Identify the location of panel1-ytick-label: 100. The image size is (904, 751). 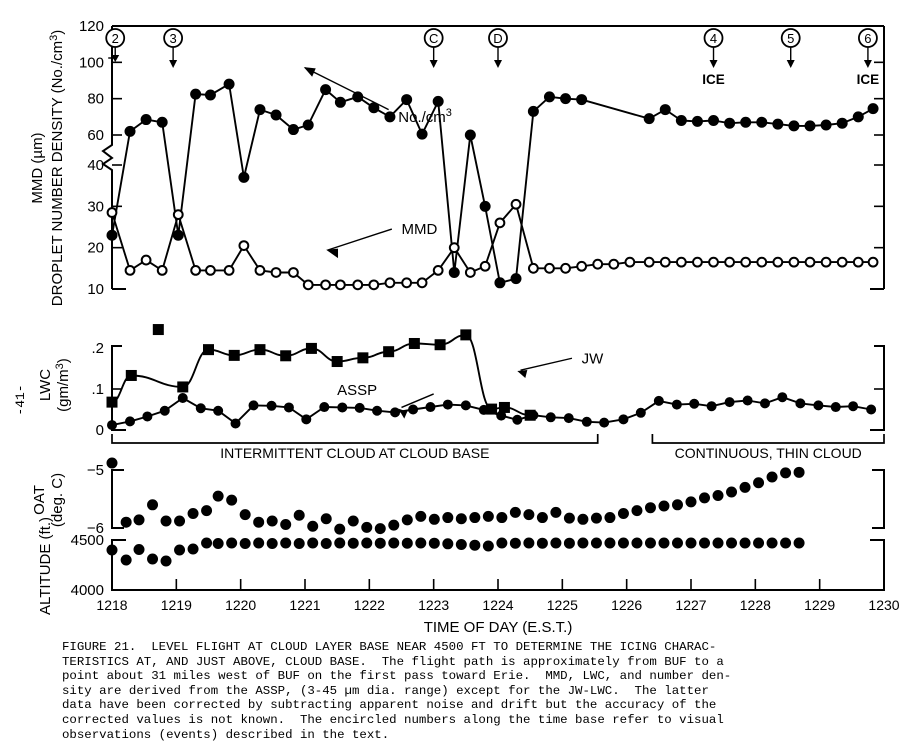
(91, 62).